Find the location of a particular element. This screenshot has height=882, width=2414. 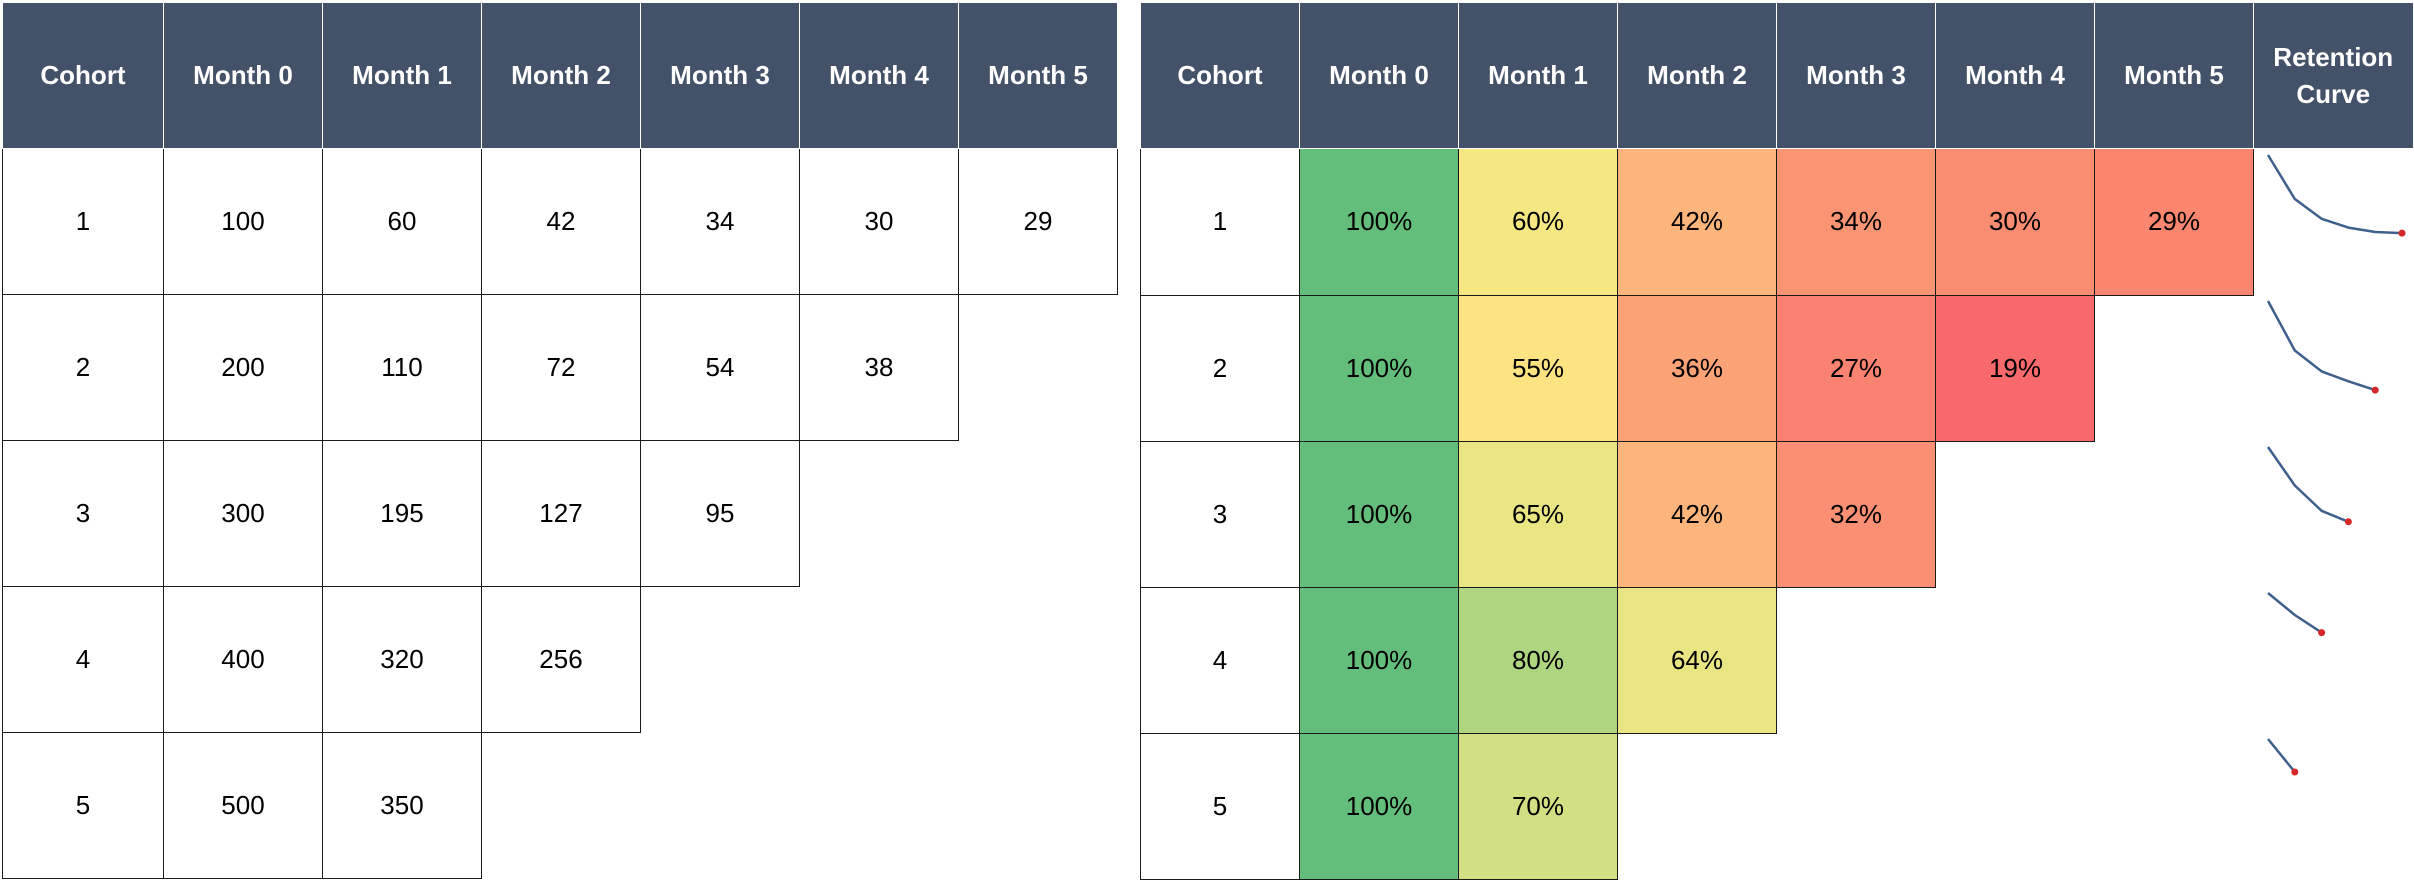

retention-row-4: 4 100% 80% 64% is located at coordinates (1777, 660).